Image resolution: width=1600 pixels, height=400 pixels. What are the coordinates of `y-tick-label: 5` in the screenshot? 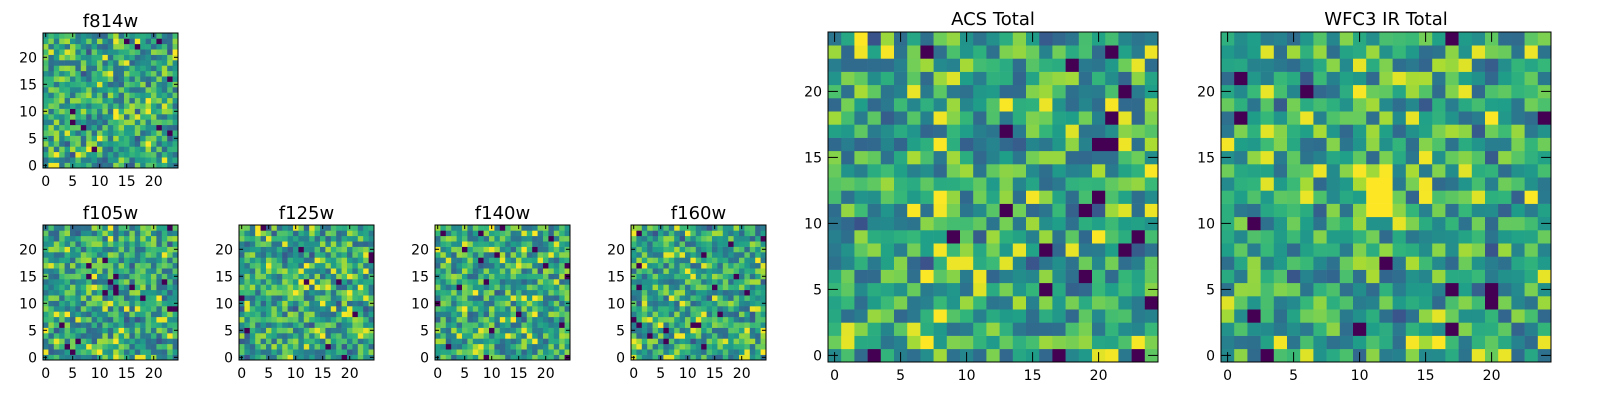 It's located at (228, 331).